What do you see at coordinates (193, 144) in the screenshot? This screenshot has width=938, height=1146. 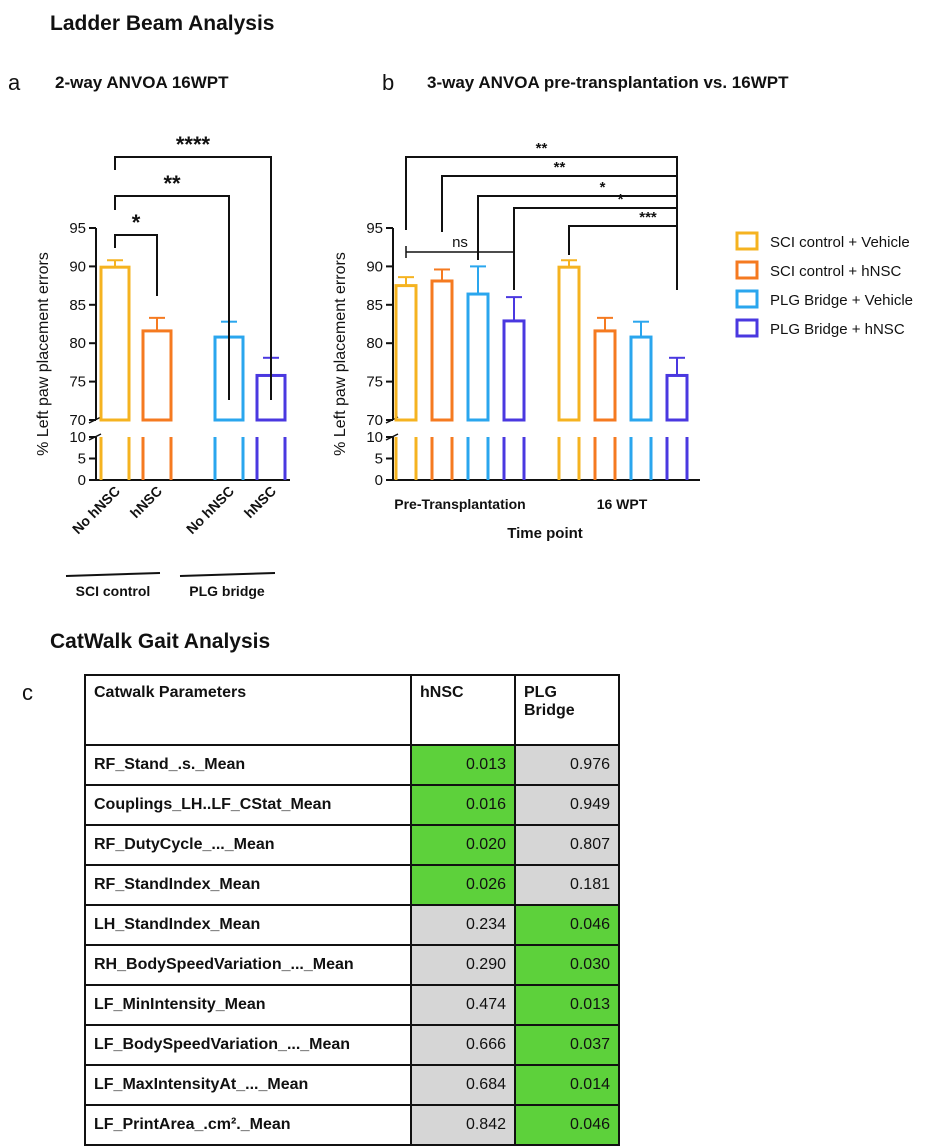 I see `chart-a-significance-label: ****` at bounding box center [193, 144].